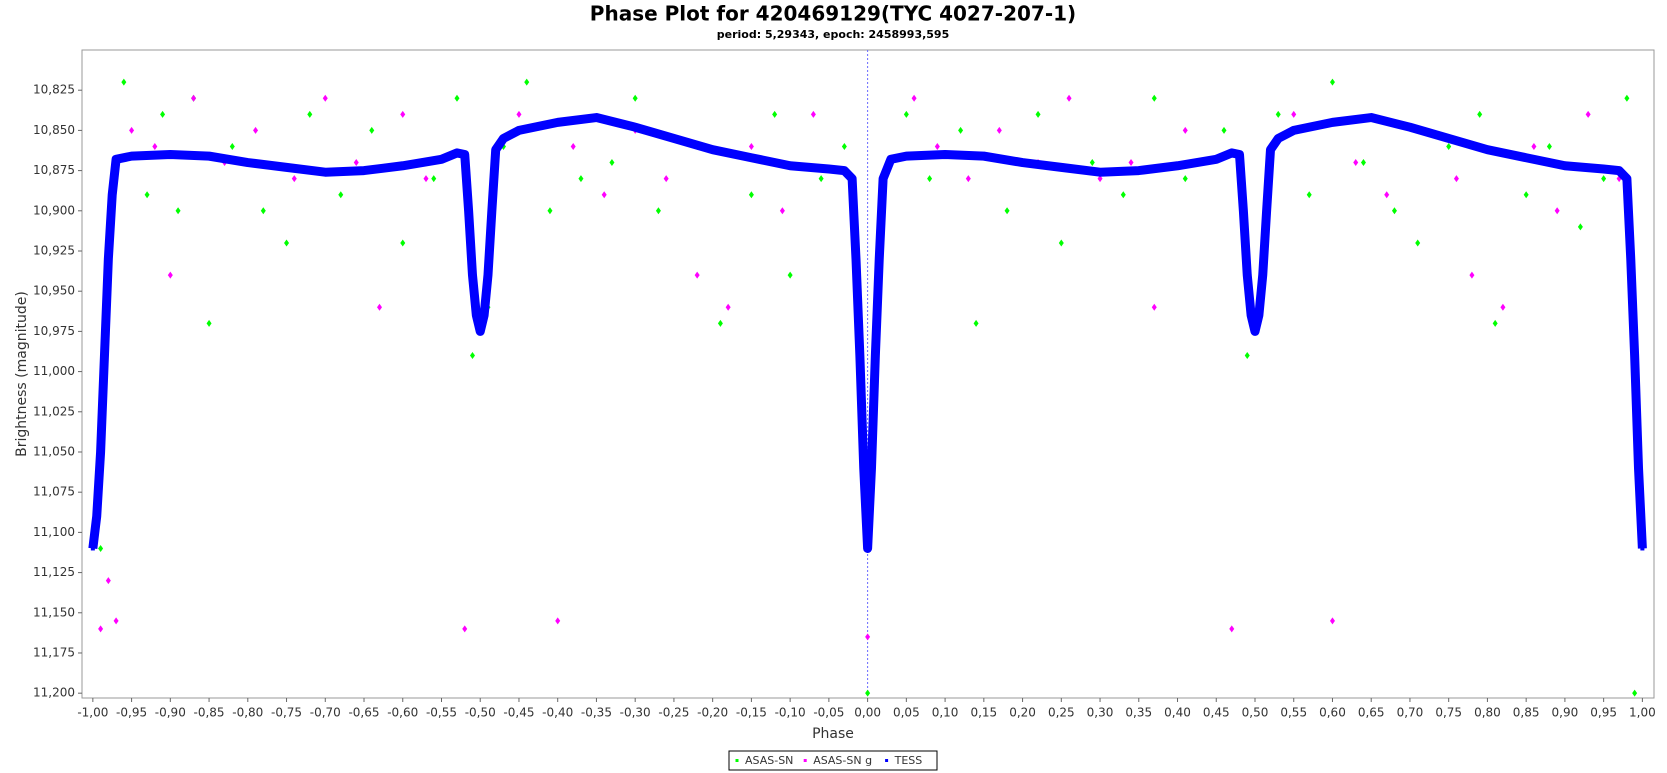 This screenshot has height=773, width=1667. Describe the element at coordinates (1177, 713) in the screenshot. I see `x-tick-label: 0,40` at that location.